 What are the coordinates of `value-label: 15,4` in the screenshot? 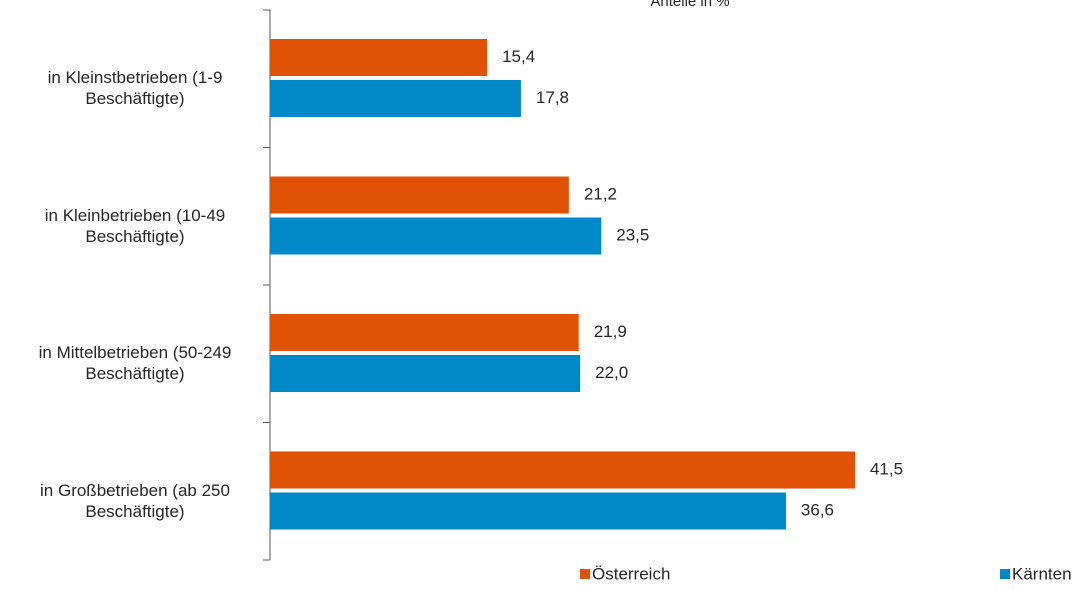 It's located at (518, 56).